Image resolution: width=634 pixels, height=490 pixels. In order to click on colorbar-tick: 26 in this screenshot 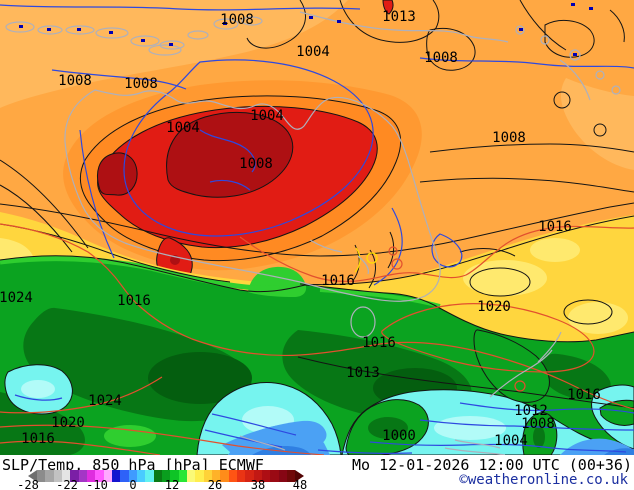, I will do `click(215, 484)`.